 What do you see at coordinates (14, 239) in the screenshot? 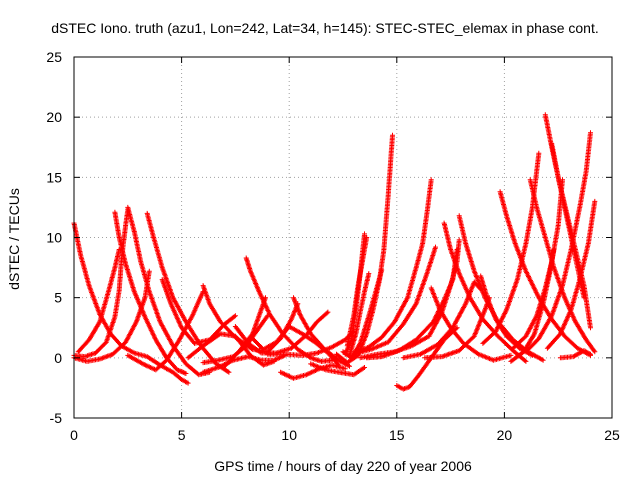
I see `y-axis-label: dSTEC / TECUs` at bounding box center [14, 239].